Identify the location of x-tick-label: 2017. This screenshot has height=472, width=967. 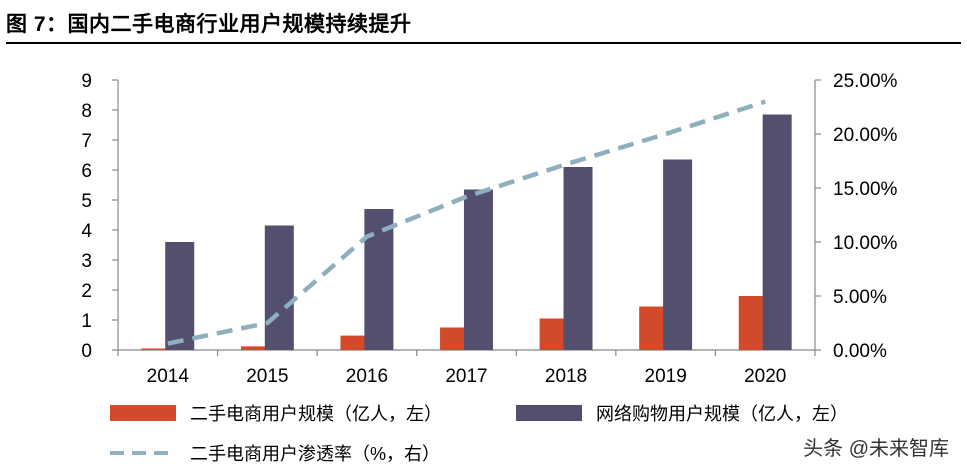
(466, 376).